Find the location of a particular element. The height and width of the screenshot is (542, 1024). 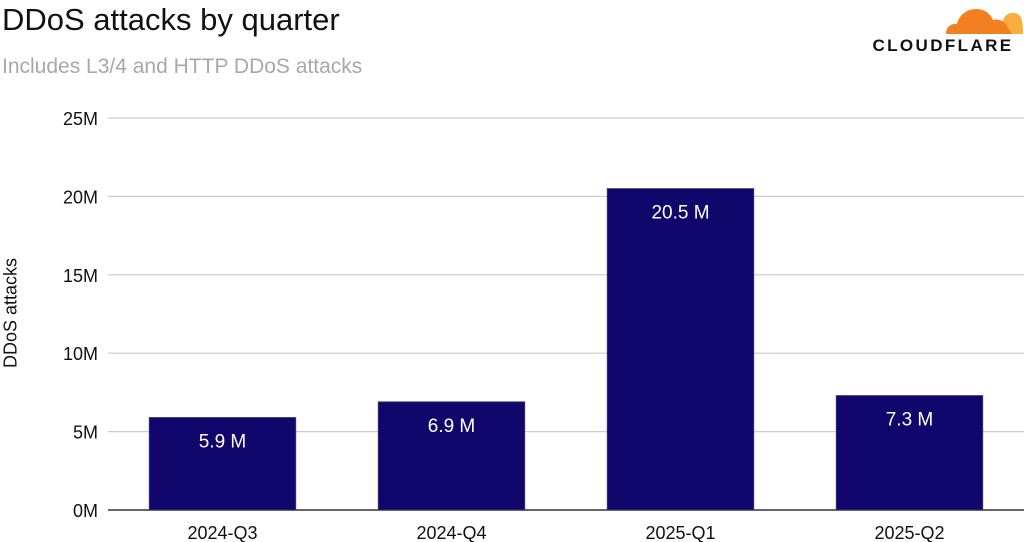

x-tick-label: 2025-Q2 is located at coordinates (909, 532).